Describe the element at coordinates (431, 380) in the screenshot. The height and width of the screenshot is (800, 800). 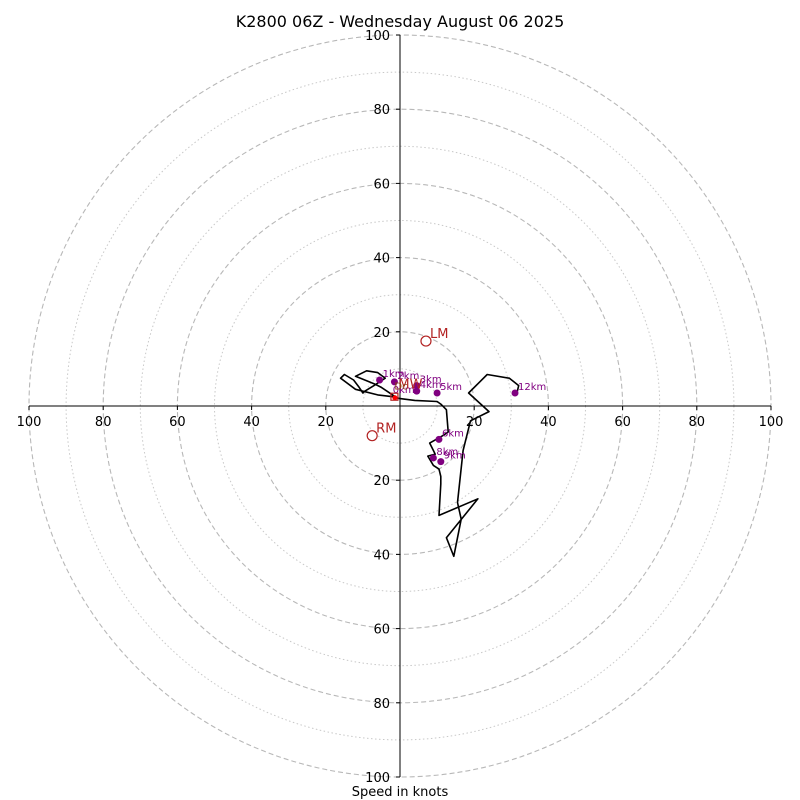
I see `height-marker-label: 3km` at that location.